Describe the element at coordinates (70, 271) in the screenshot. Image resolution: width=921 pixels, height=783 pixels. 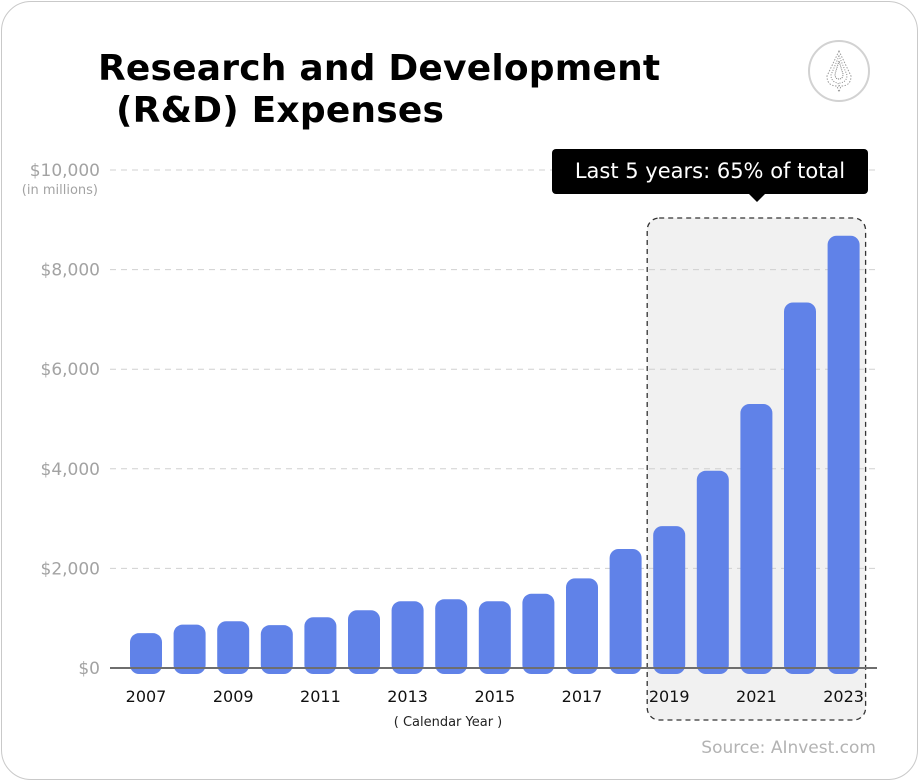
I see `y-tick-label: $8,000` at that location.